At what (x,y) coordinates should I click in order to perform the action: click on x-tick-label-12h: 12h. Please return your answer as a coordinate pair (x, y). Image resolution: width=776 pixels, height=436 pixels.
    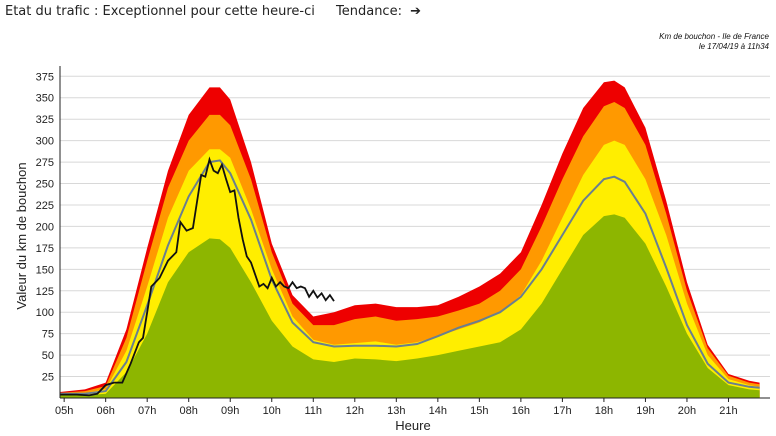
    Looking at the image, I should click on (355, 411).